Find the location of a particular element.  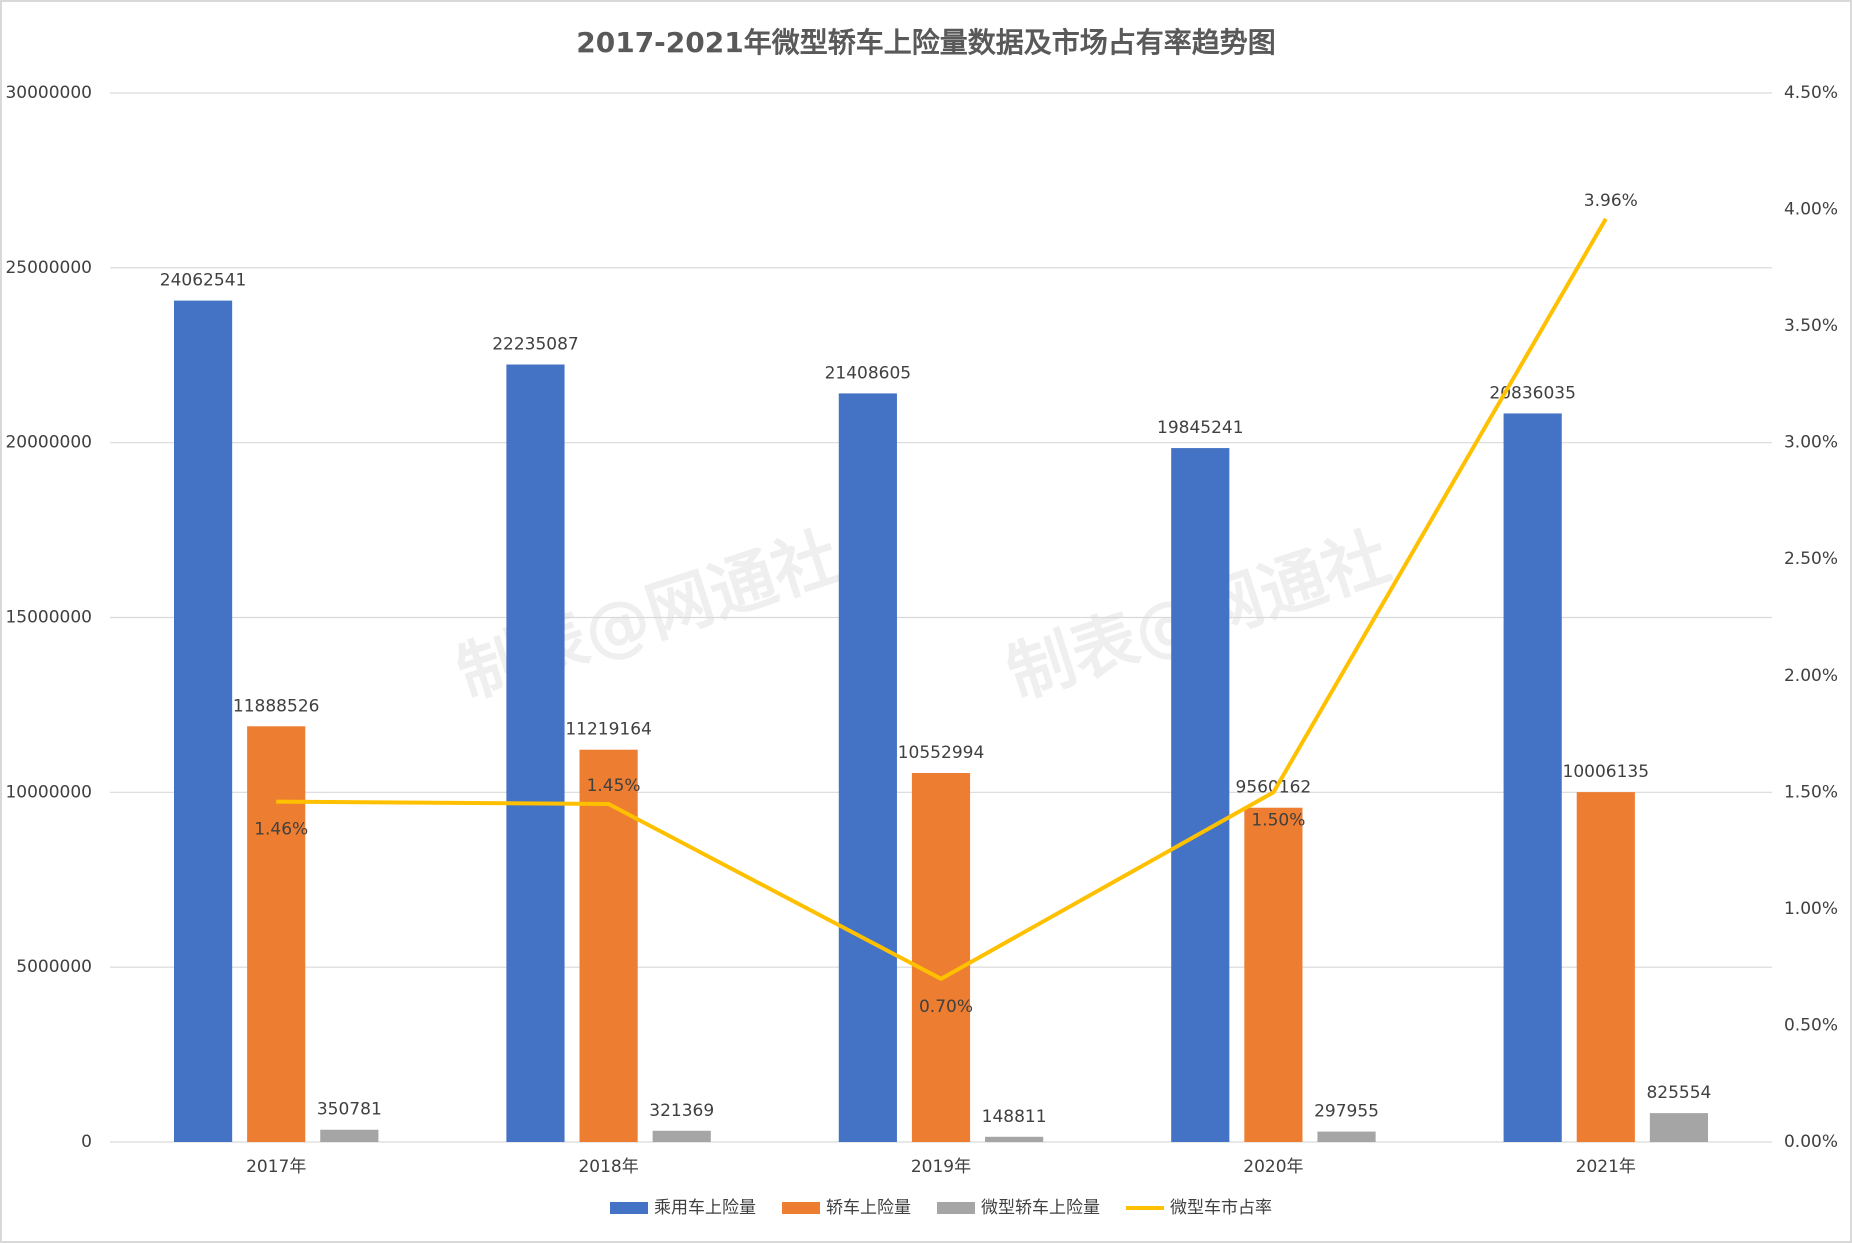

data-label: 3.96% is located at coordinates (1611, 201).